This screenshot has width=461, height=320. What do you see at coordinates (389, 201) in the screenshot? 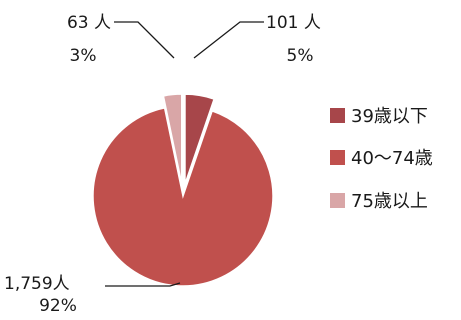
I see `legend-label-over-75: 75歳以上` at bounding box center [389, 201].